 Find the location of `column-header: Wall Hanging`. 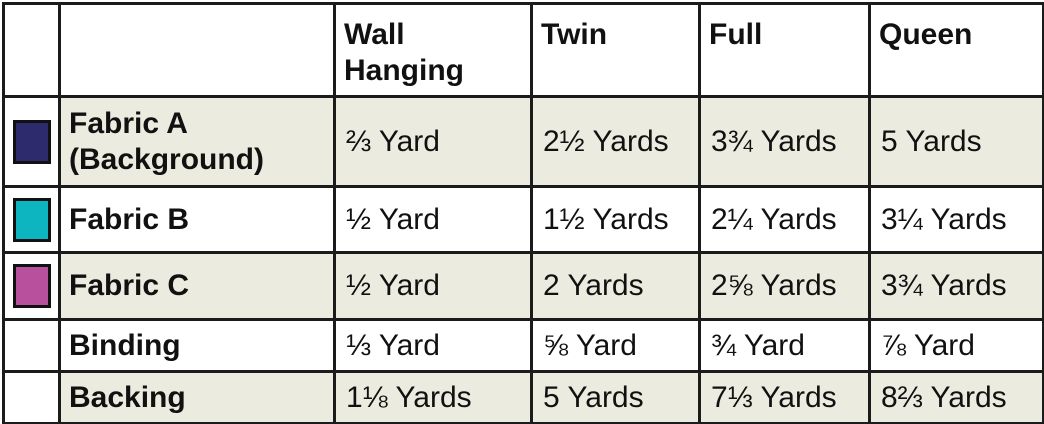

column-header: Wall Hanging is located at coordinates (433, 50).